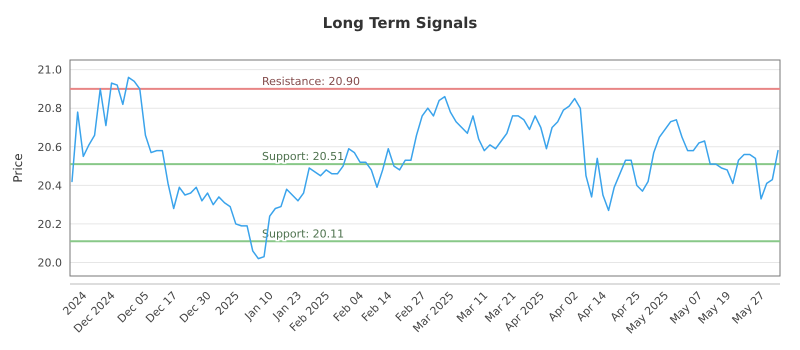 The image size is (800, 350). I want to click on chart-title: Long Term Signals, so click(400, 23).